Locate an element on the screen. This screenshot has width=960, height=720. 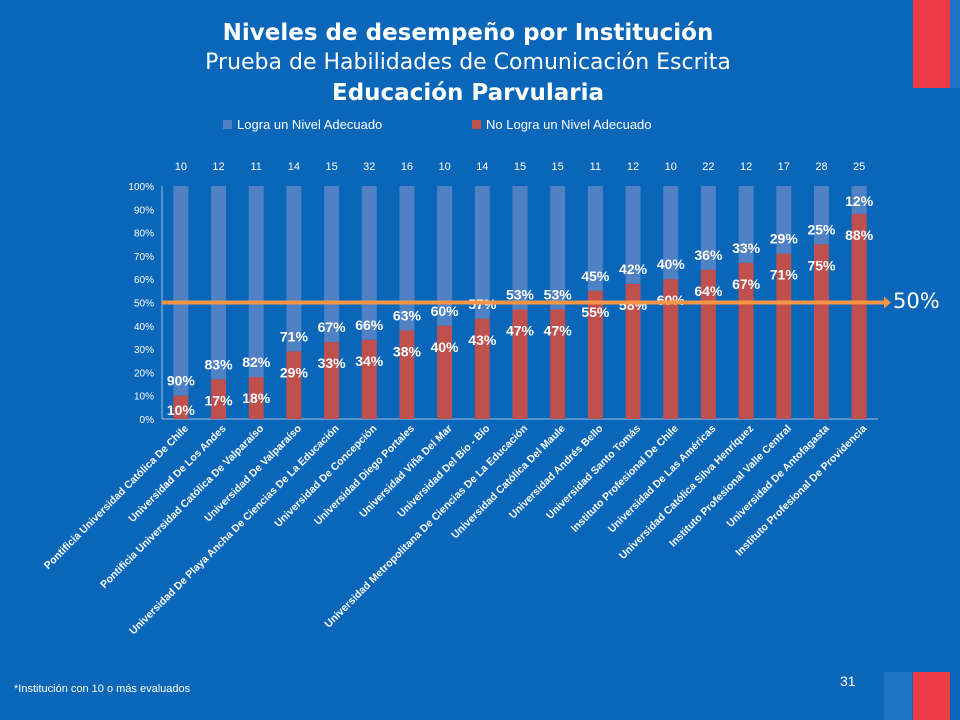
y-tick-label: 0% is located at coordinates (147, 420).